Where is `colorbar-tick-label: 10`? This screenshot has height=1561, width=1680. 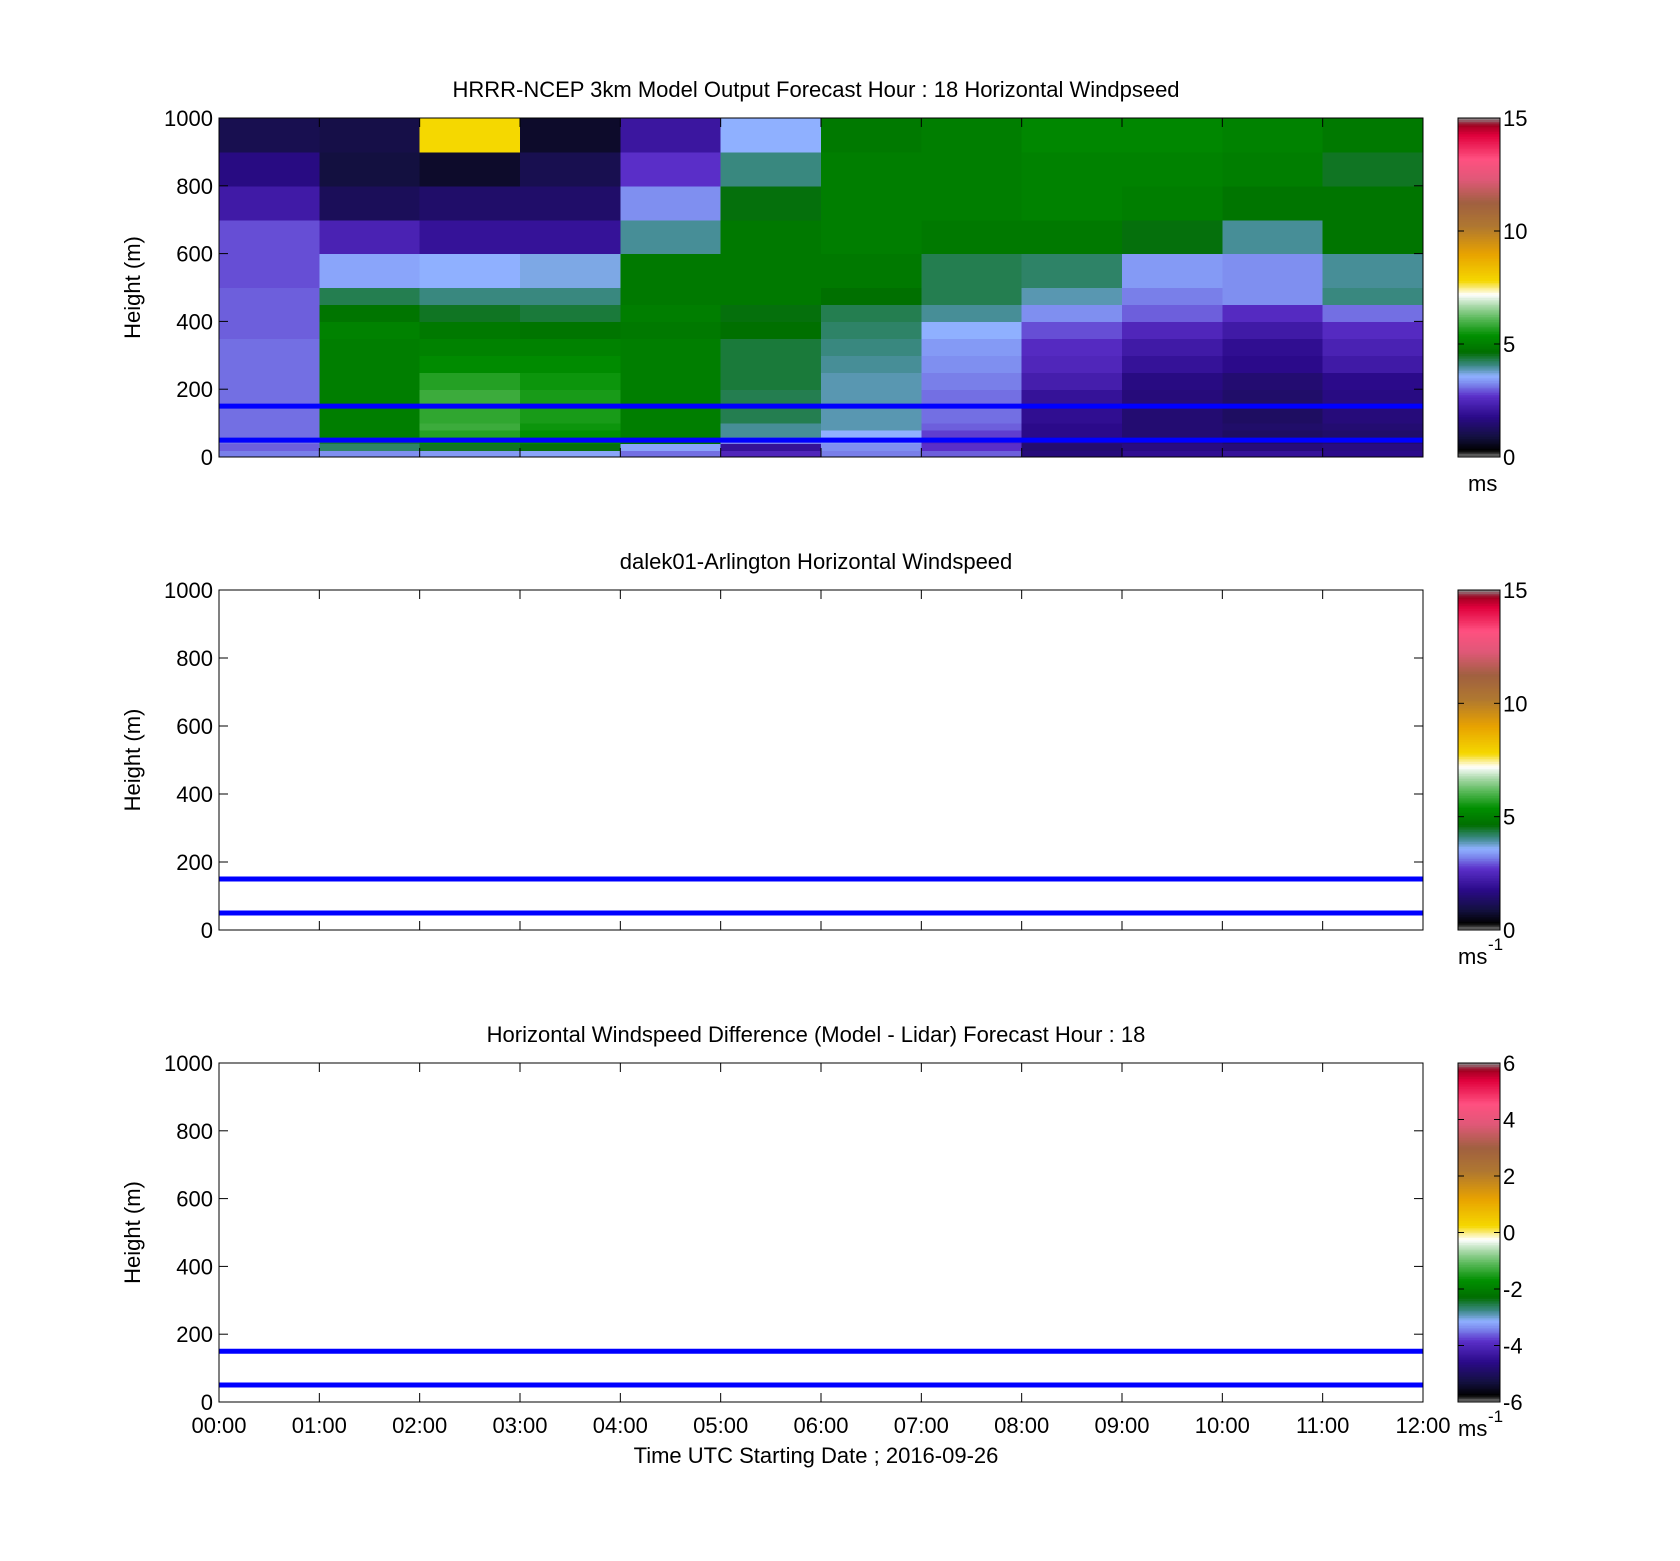
colorbar-tick-label: 10 is located at coordinates (1515, 231).